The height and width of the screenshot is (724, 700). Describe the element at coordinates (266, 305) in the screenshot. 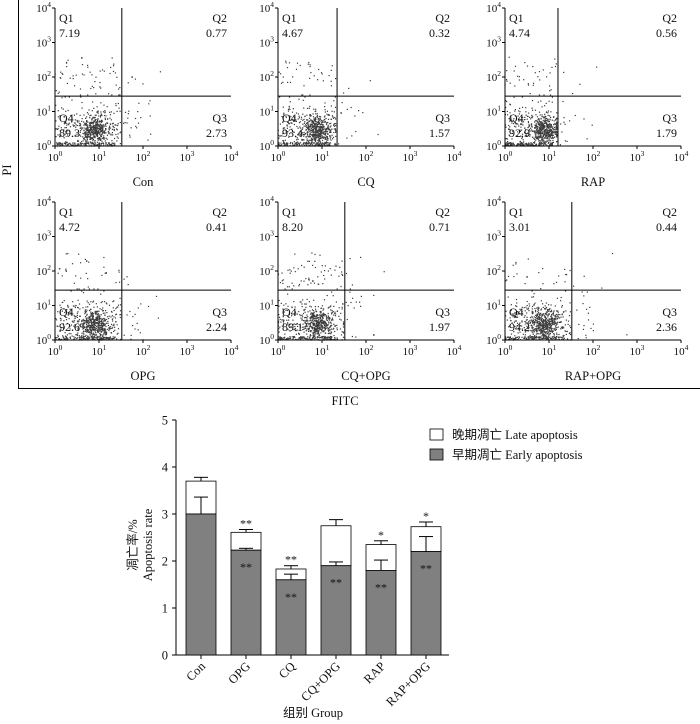

I see `y-tick-label: 101` at that location.